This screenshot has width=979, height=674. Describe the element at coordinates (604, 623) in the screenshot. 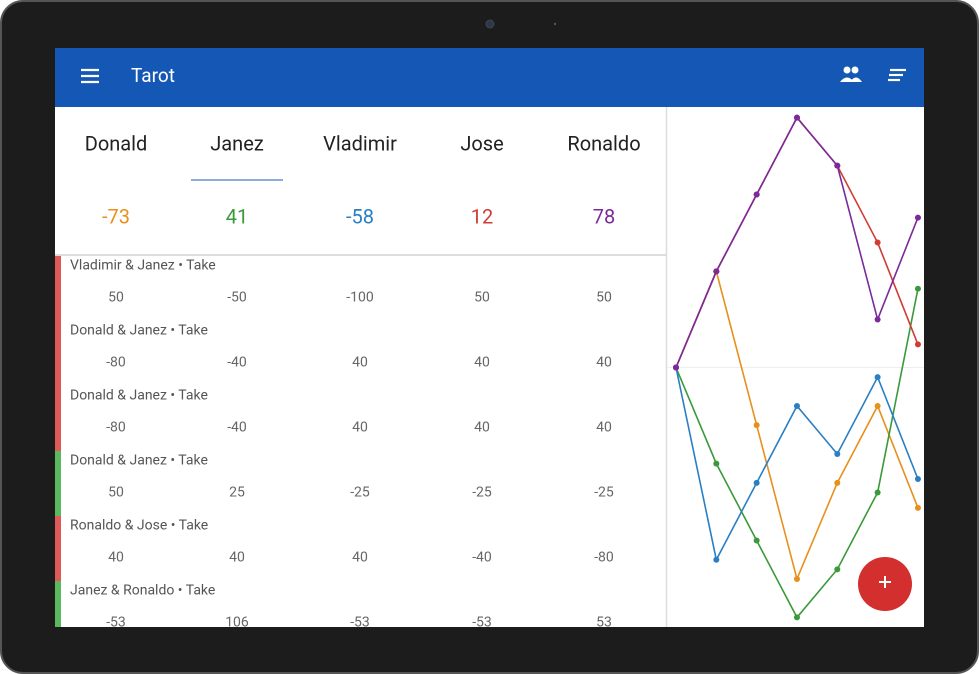

I see `round-score: 53` at that location.